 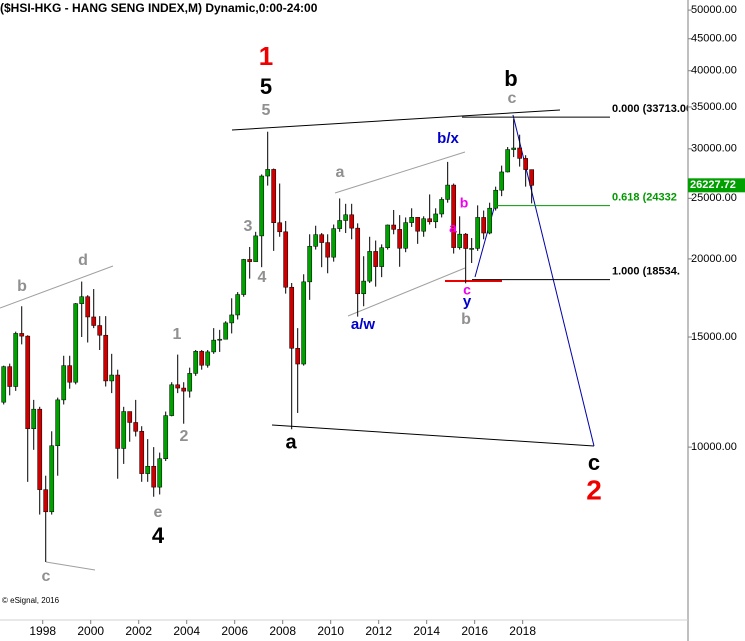 I want to click on y-tick-label: 35000.00, so click(x=714, y=107).